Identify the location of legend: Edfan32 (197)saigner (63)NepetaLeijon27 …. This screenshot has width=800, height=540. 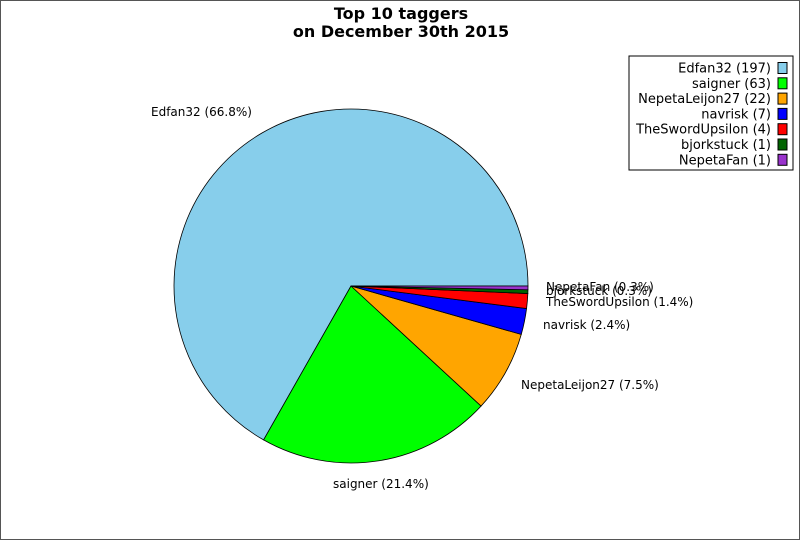
(711, 113).